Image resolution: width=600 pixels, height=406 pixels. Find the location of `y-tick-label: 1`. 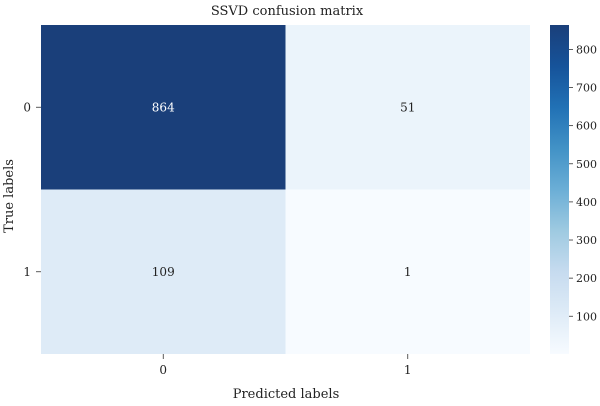

y-tick-label: 1 is located at coordinates (27, 272).